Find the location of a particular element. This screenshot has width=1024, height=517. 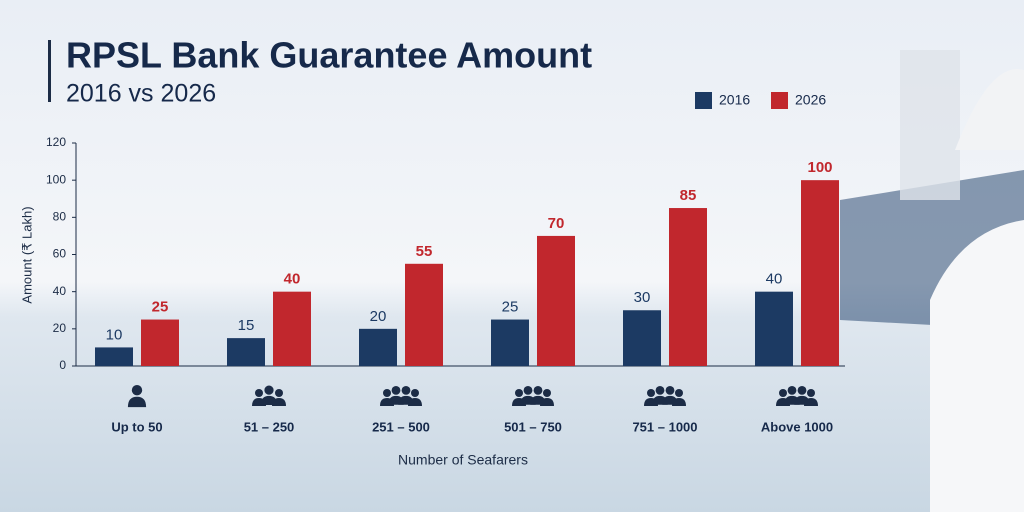

officer-cap is located at coordinates (989, 109).